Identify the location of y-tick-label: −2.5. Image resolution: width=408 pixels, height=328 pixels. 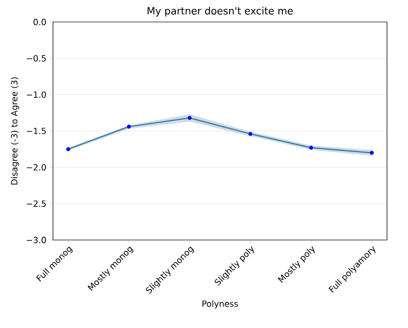
(36, 203).